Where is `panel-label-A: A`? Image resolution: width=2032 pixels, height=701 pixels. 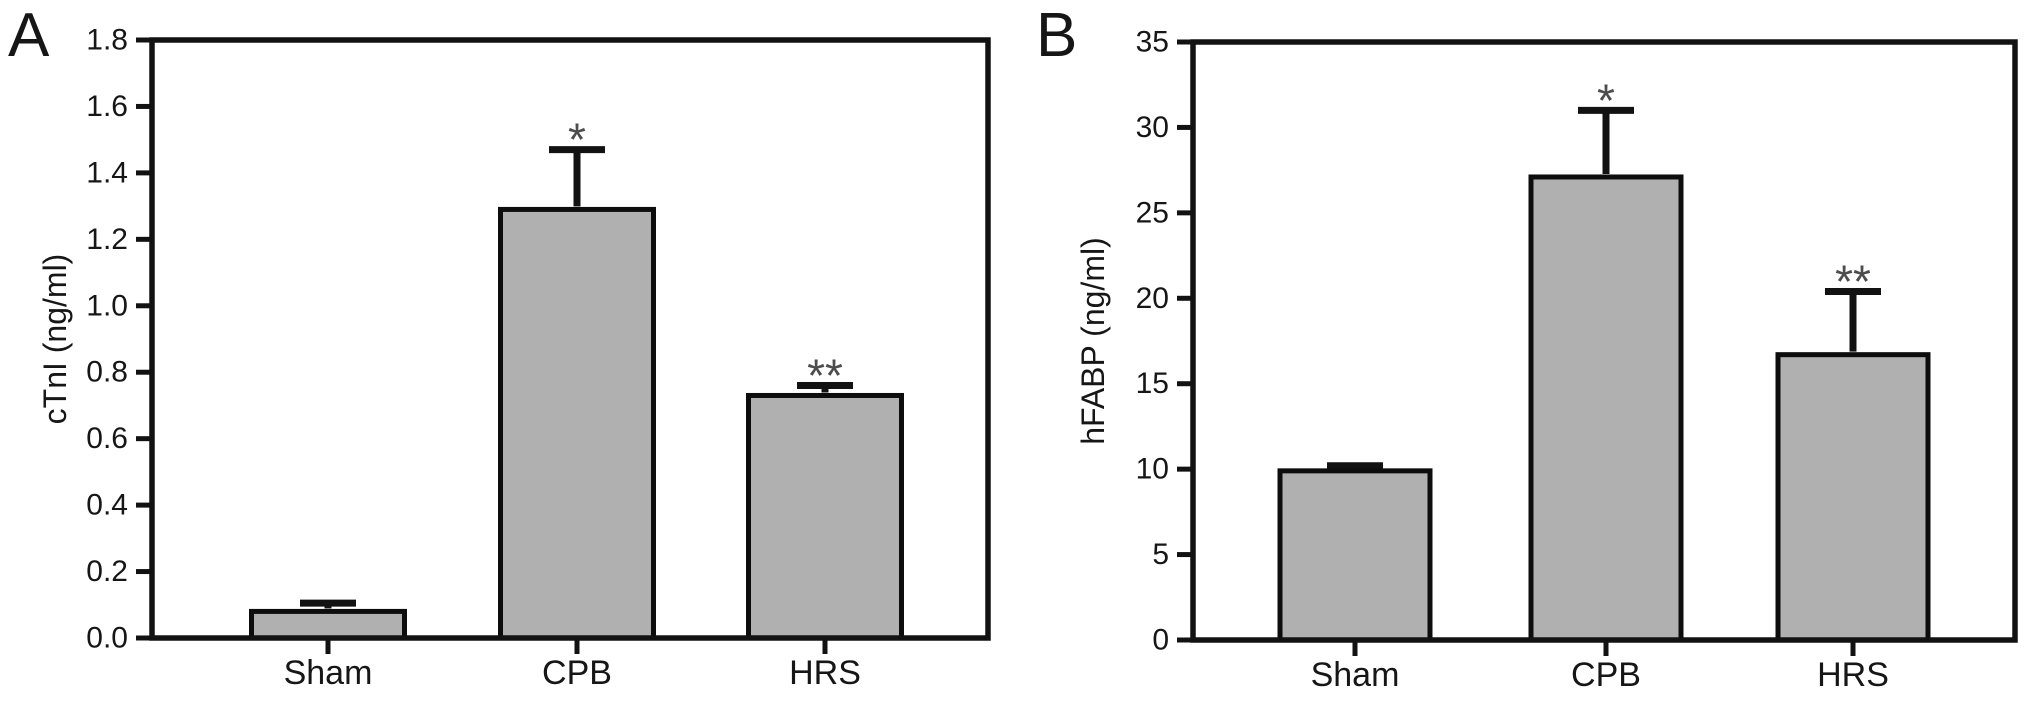 panel-label-A: A is located at coordinates (29, 35).